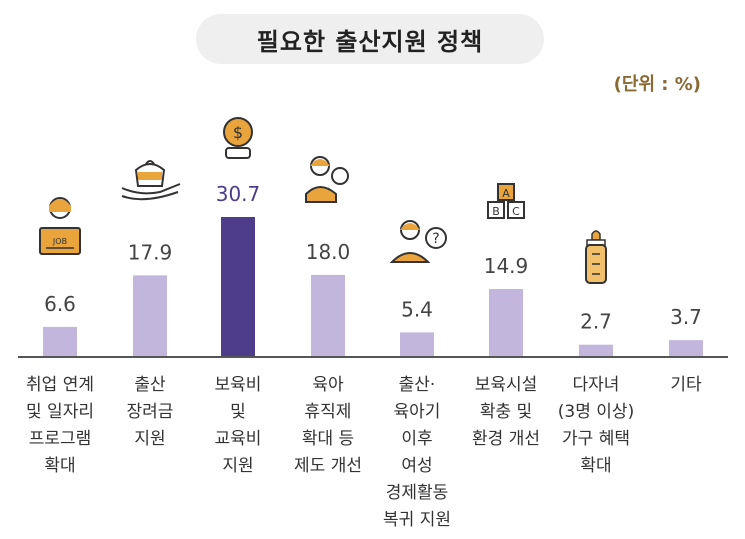 Image resolution: width=745 pixels, height=539 pixels. Describe the element at coordinates (417, 309) in the screenshot. I see `value-label-5: 5.4` at that location.